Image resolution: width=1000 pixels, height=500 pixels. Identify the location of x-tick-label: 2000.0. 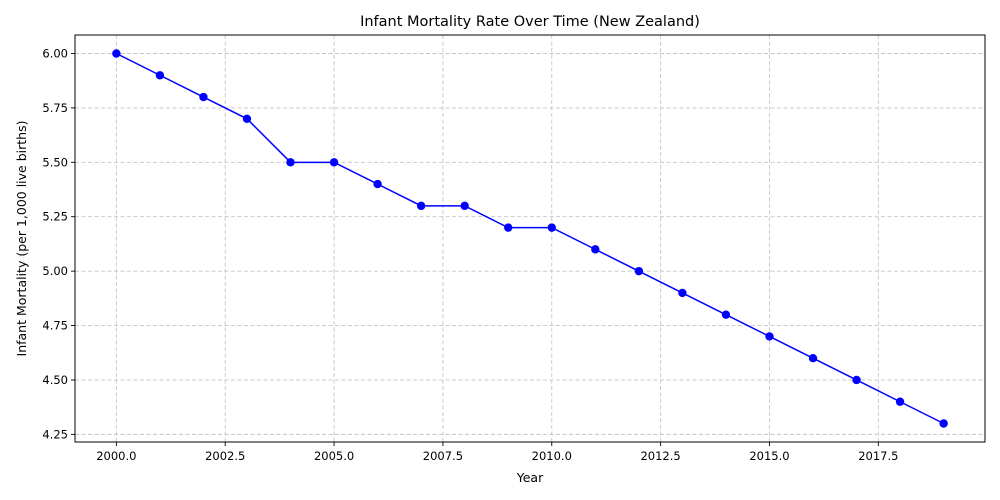
(116, 456).